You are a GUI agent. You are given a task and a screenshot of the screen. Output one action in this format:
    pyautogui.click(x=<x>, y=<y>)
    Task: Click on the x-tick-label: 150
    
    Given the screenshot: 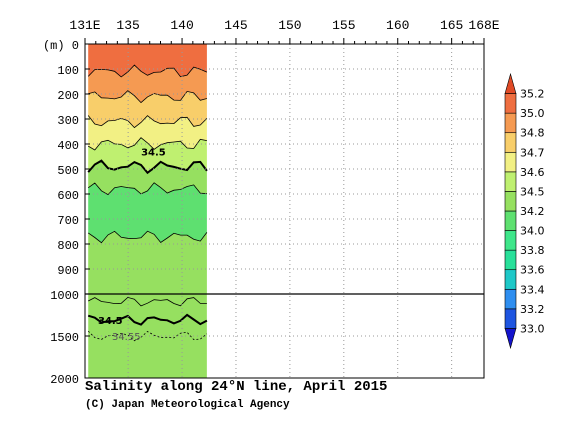 What is the action you would take?
    pyautogui.click(x=289, y=25)
    